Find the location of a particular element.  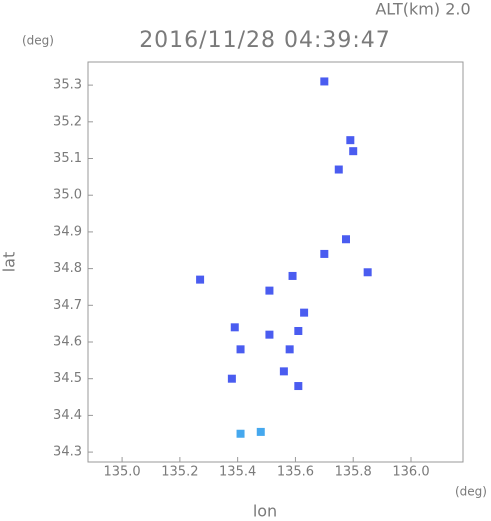

y-tick-label: 35.1 is located at coordinates (67, 158).